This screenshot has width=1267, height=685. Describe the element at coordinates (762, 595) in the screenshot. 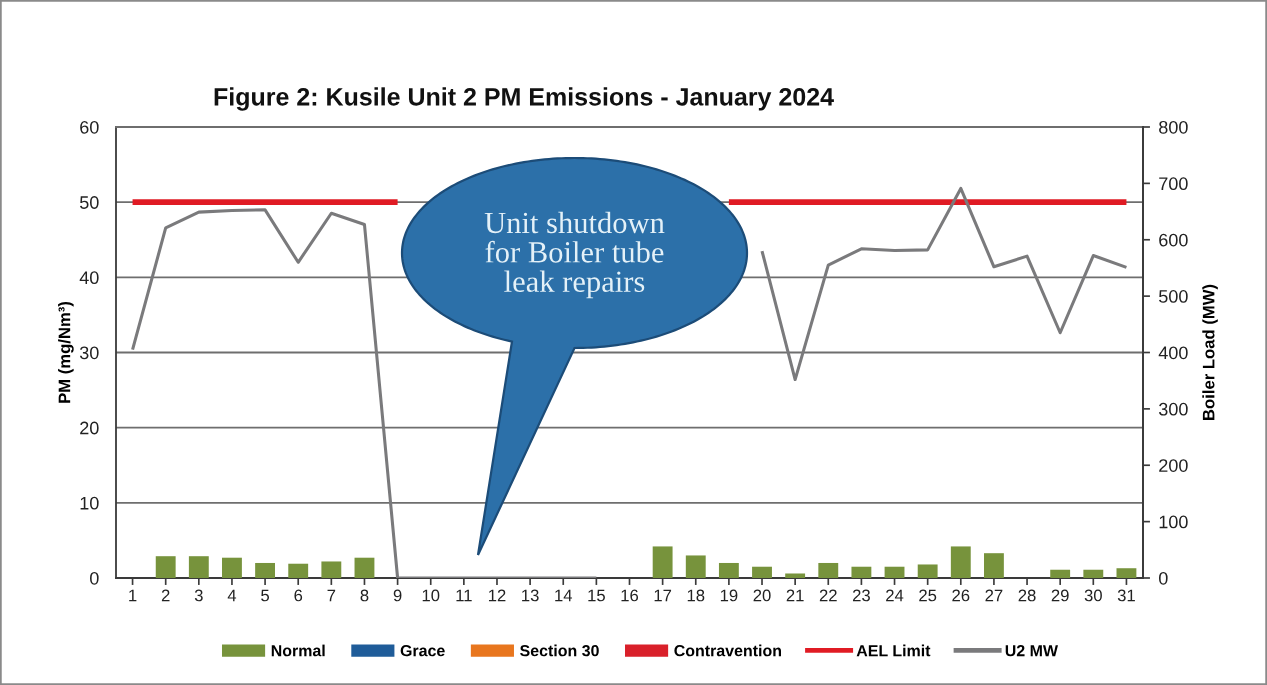

I see `x-tick-label: 20` at that location.